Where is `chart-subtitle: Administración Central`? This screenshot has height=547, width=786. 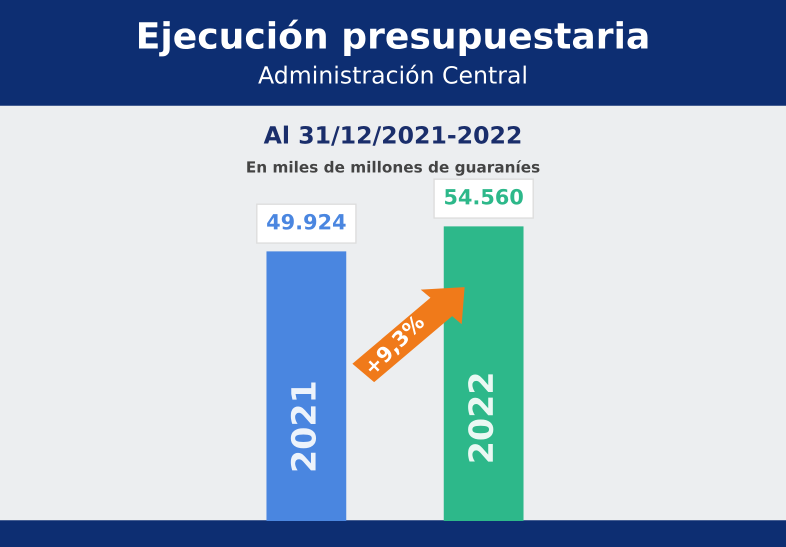
chart-subtitle: Administración Central is located at coordinates (392, 74).